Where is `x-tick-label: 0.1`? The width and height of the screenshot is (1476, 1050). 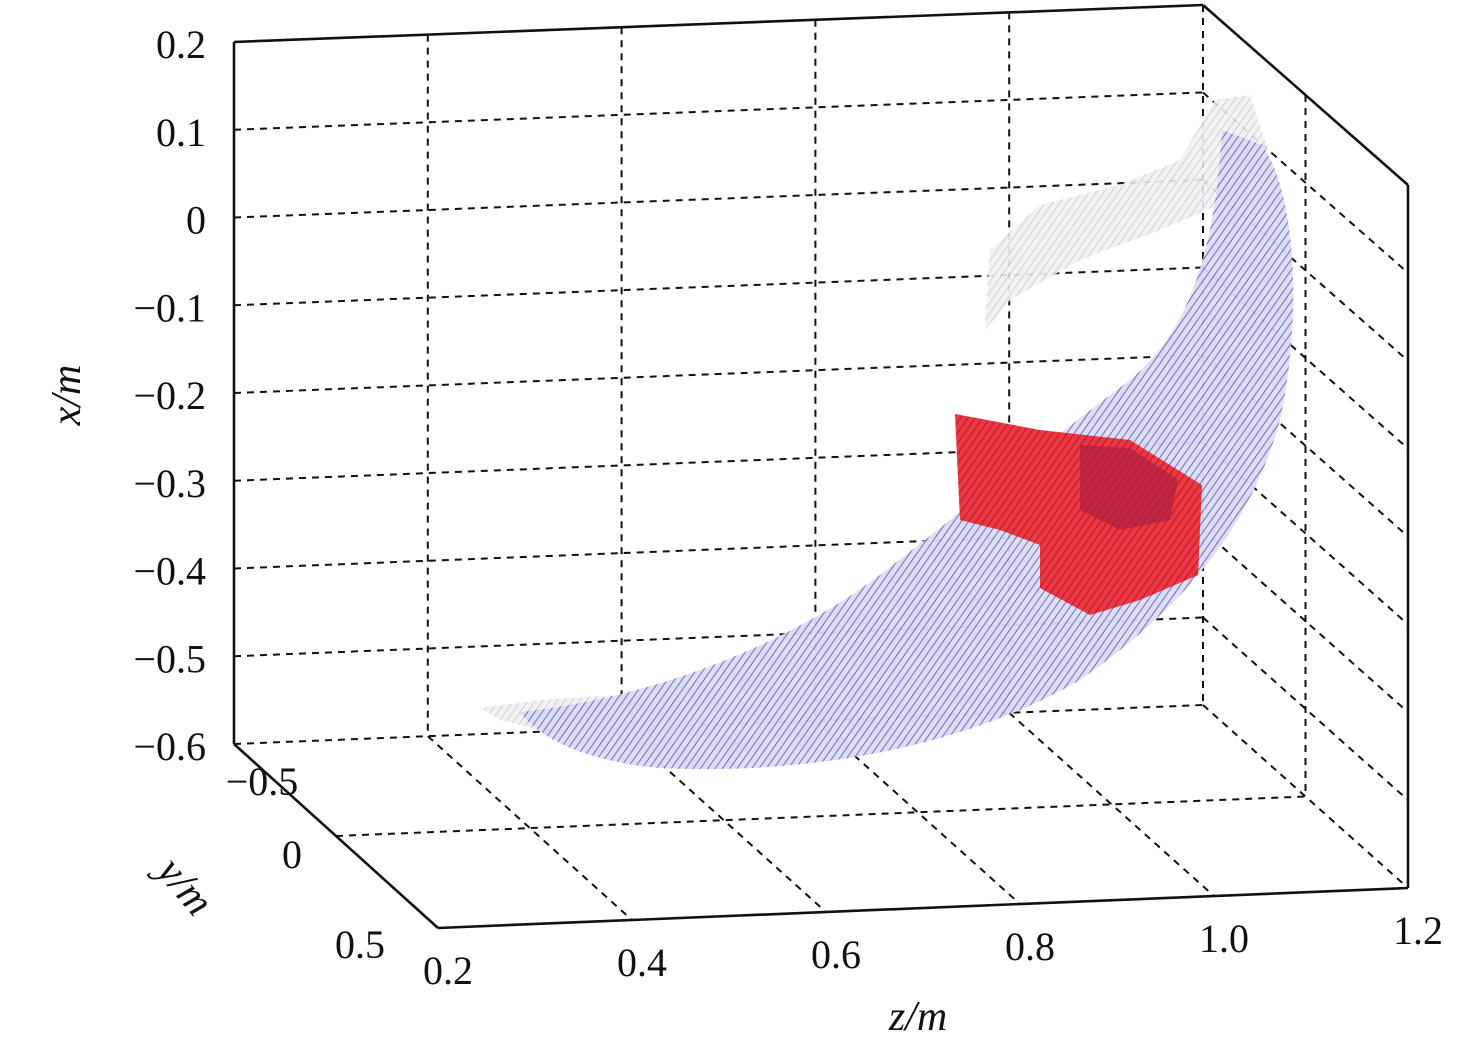 x-tick-label: 0.1 is located at coordinates (181, 132).